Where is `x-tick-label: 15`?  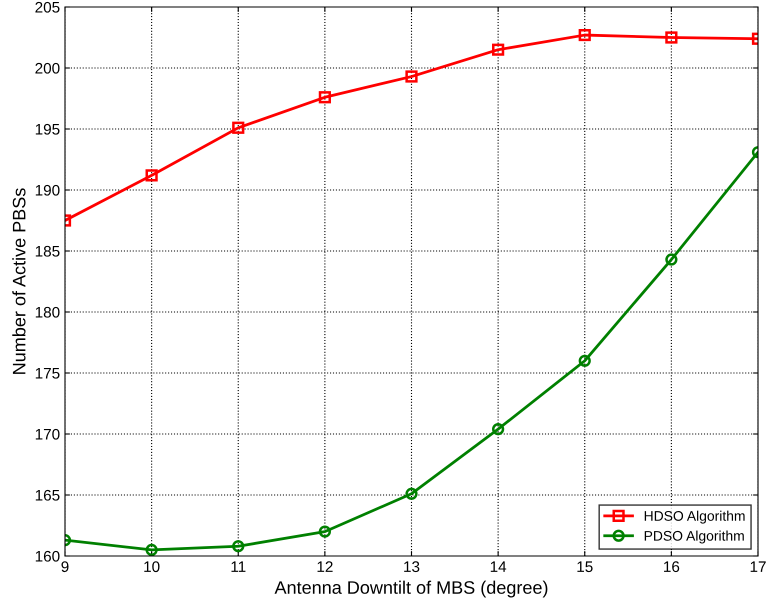
x-tick-label: 15 is located at coordinates (585, 566).